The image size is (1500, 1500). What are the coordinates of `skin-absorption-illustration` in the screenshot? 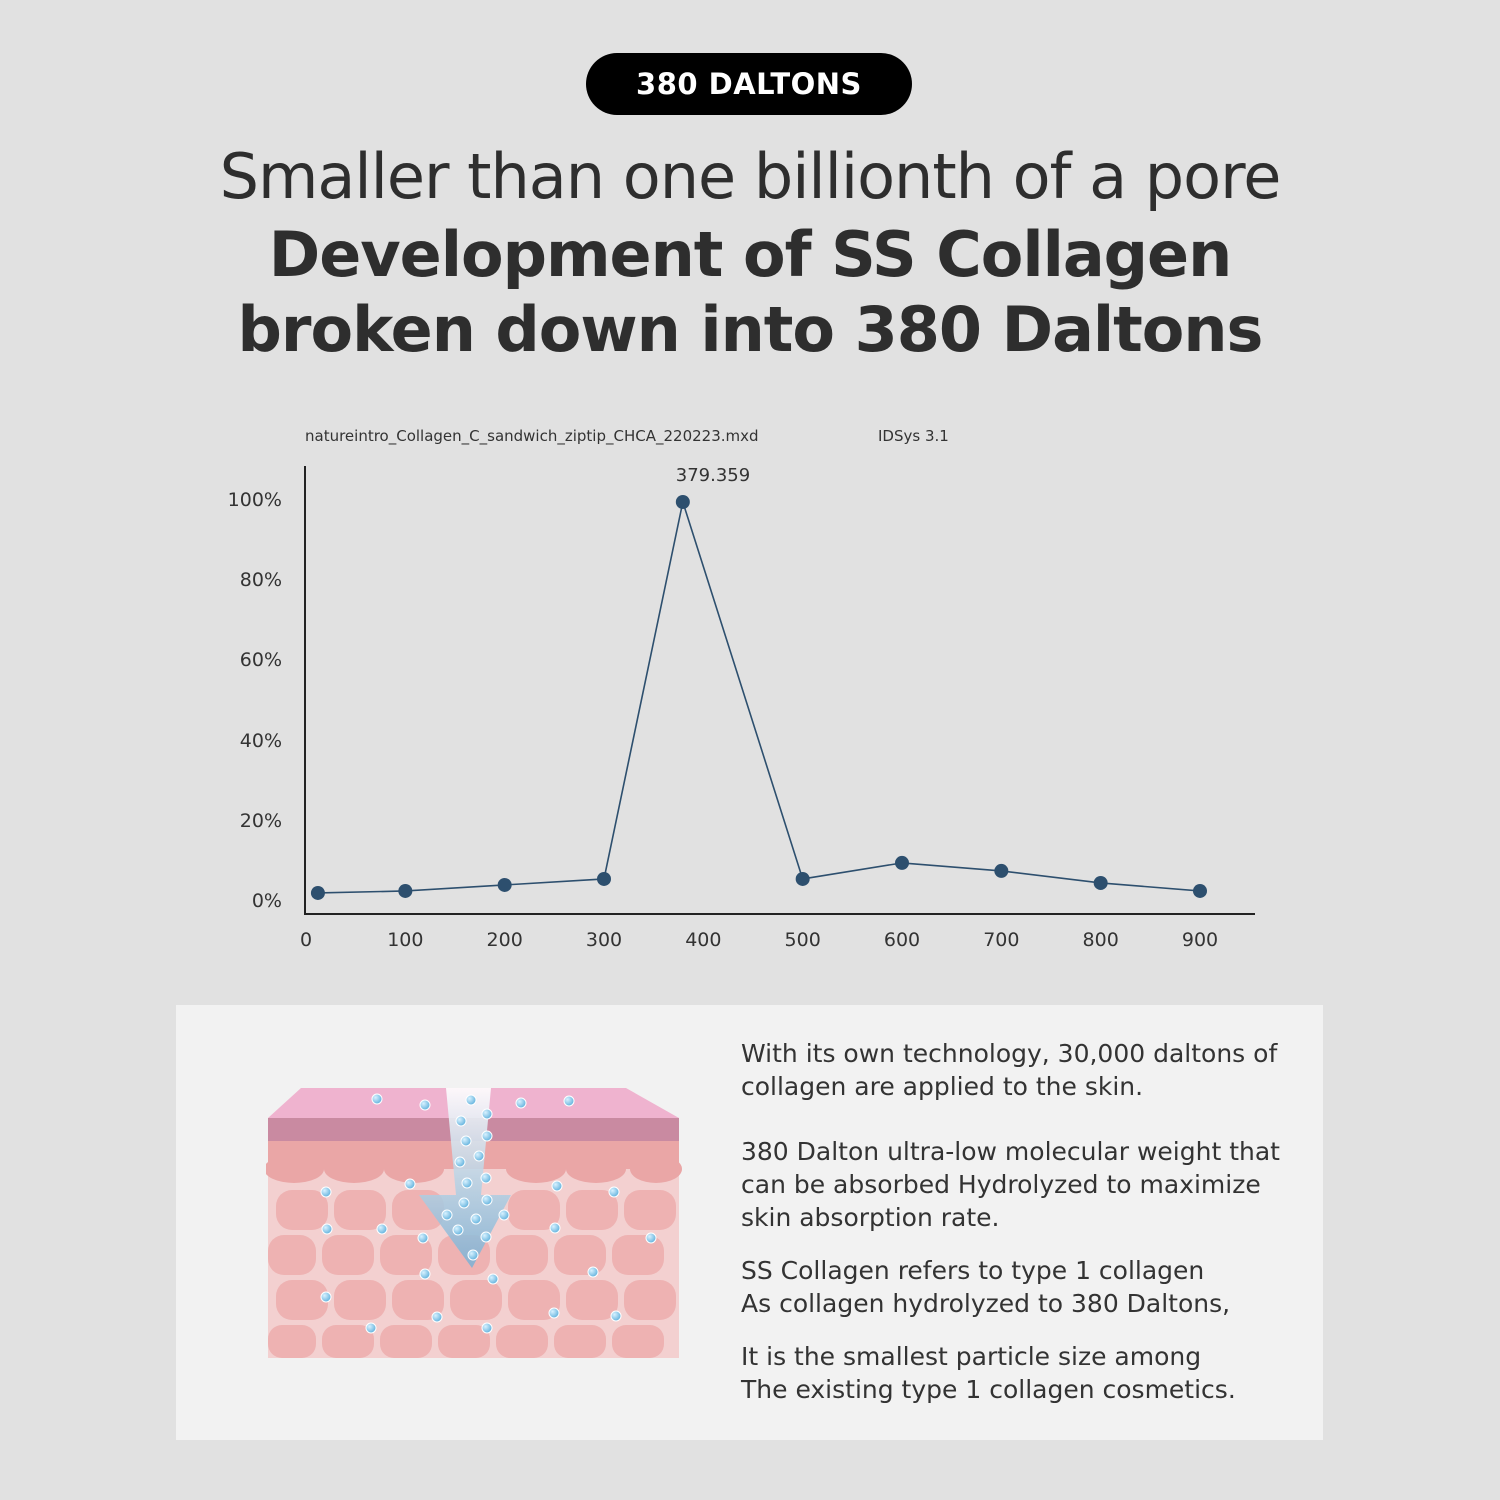 It's located at (474, 1223).